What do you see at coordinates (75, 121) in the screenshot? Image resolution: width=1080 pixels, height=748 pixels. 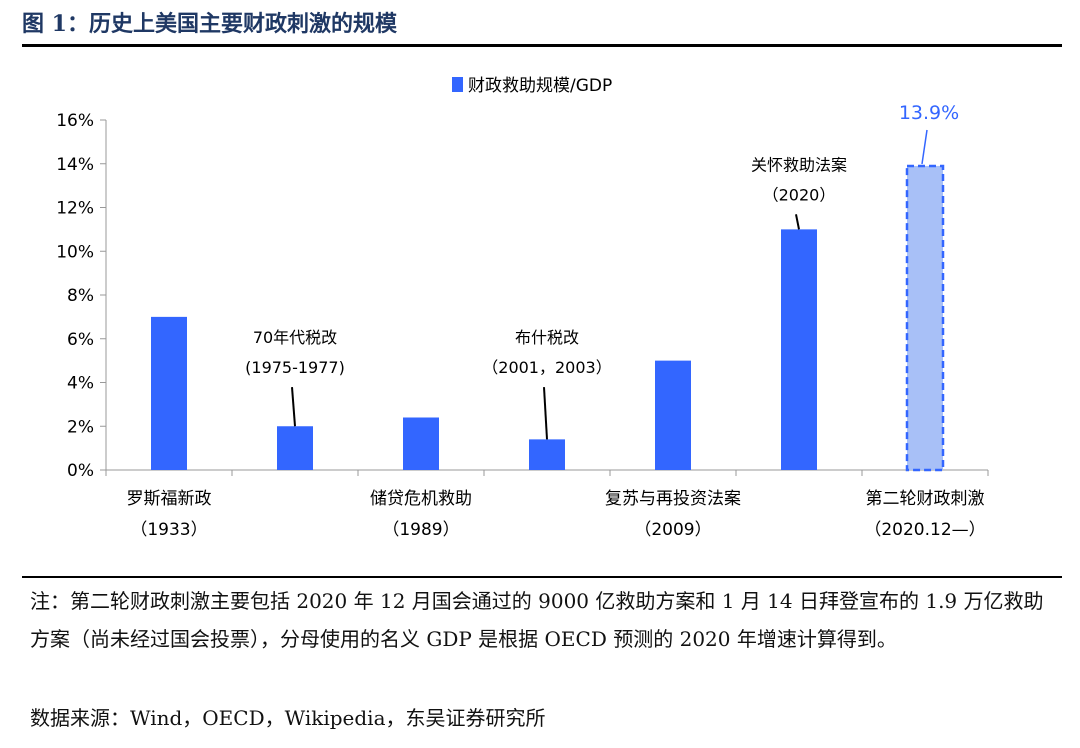 I see `y-tick-label: 16%` at bounding box center [75, 121].